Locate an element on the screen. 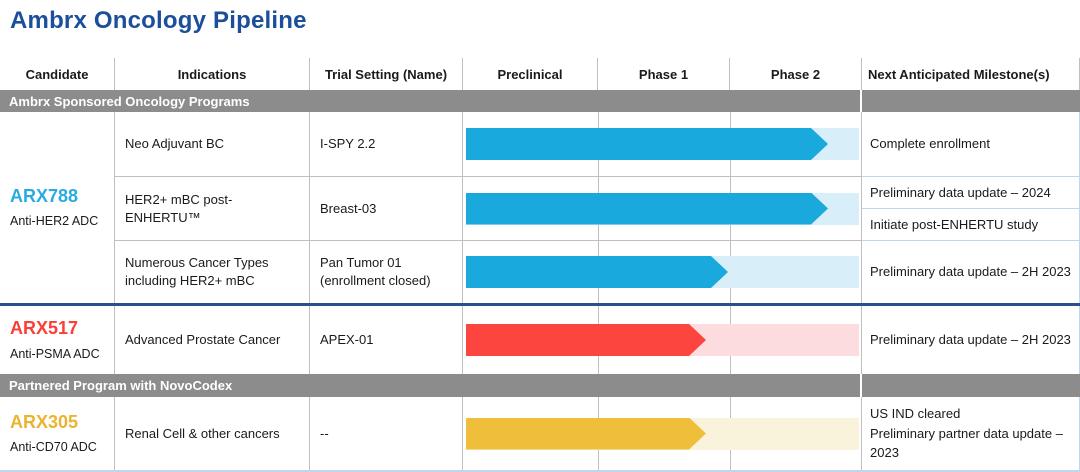  indication-cell: Advanced Prostate Cancer is located at coordinates (212, 340).